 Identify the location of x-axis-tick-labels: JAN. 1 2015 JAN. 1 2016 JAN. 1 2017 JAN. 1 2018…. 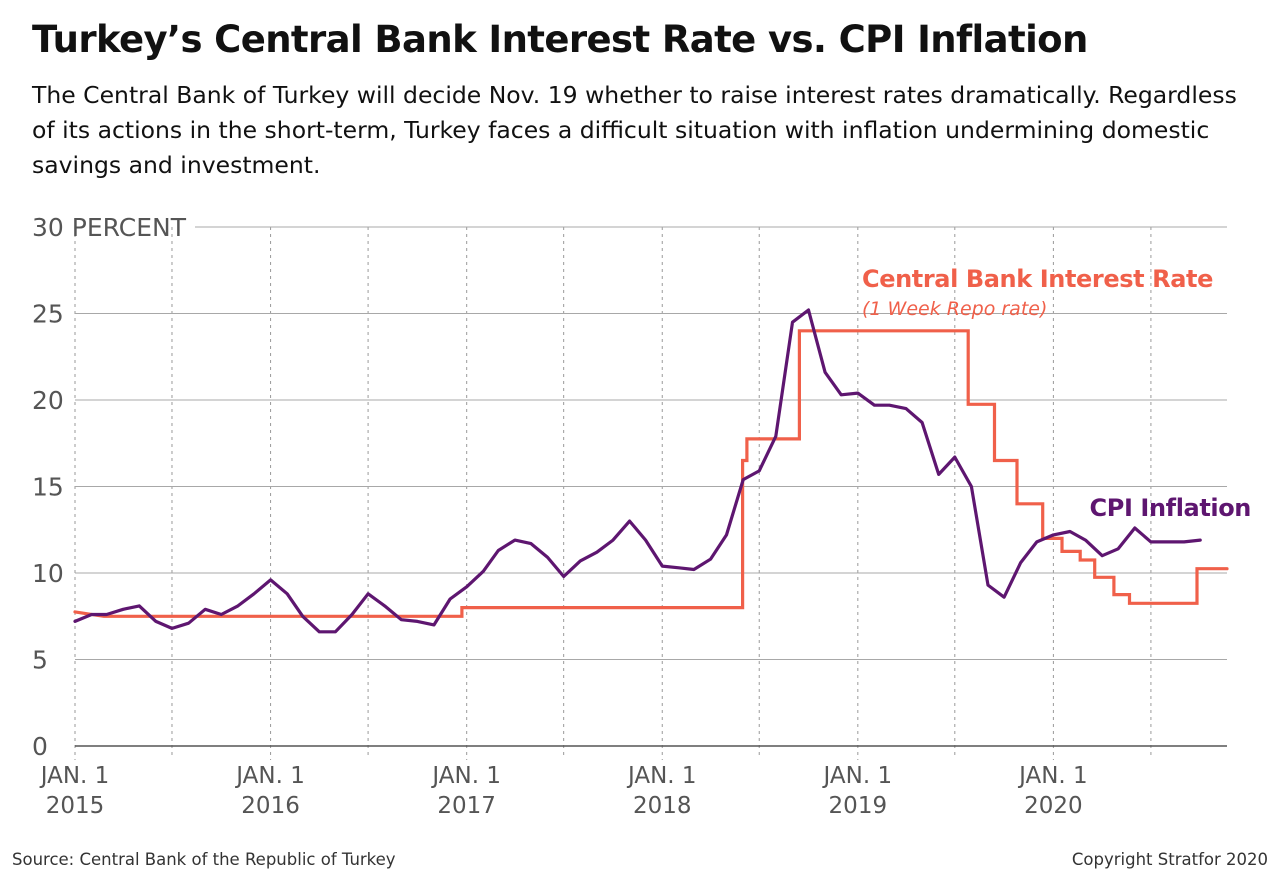
(563, 791).